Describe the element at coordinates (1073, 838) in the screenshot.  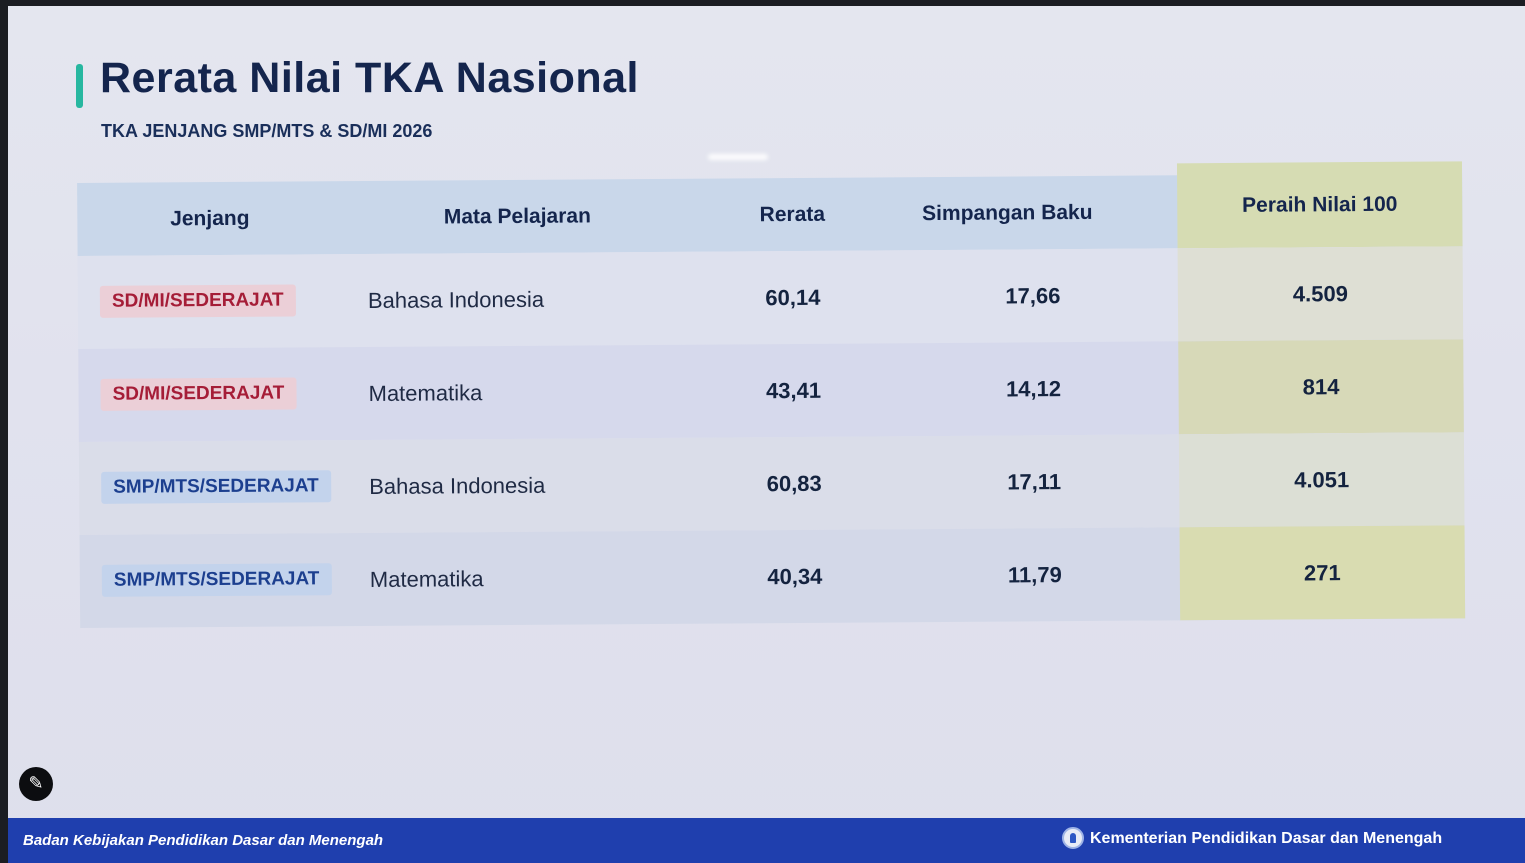
I see `ministry-logo-icon` at that location.